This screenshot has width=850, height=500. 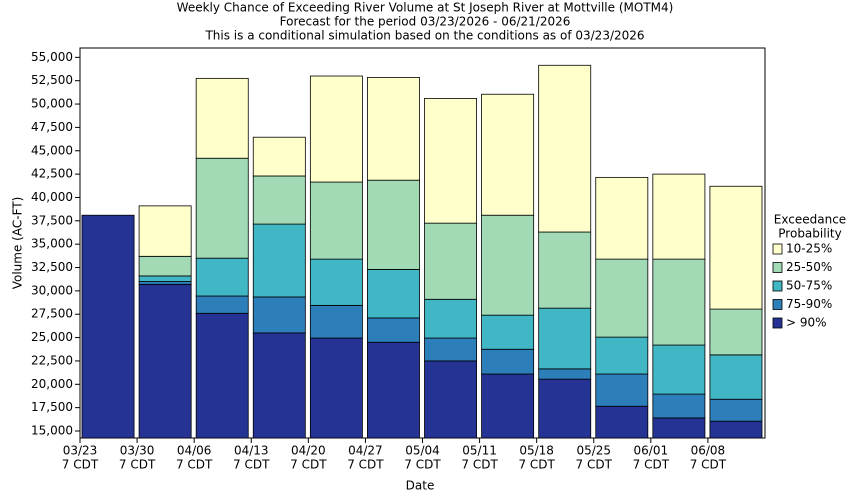 I want to click on x-tick-label: 04/20, so click(x=308, y=451).